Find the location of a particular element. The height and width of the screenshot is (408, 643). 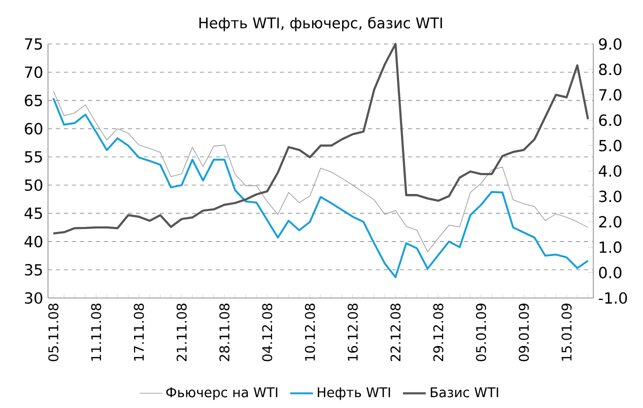

y2-tick-label: -1.0 is located at coordinates (612, 298).